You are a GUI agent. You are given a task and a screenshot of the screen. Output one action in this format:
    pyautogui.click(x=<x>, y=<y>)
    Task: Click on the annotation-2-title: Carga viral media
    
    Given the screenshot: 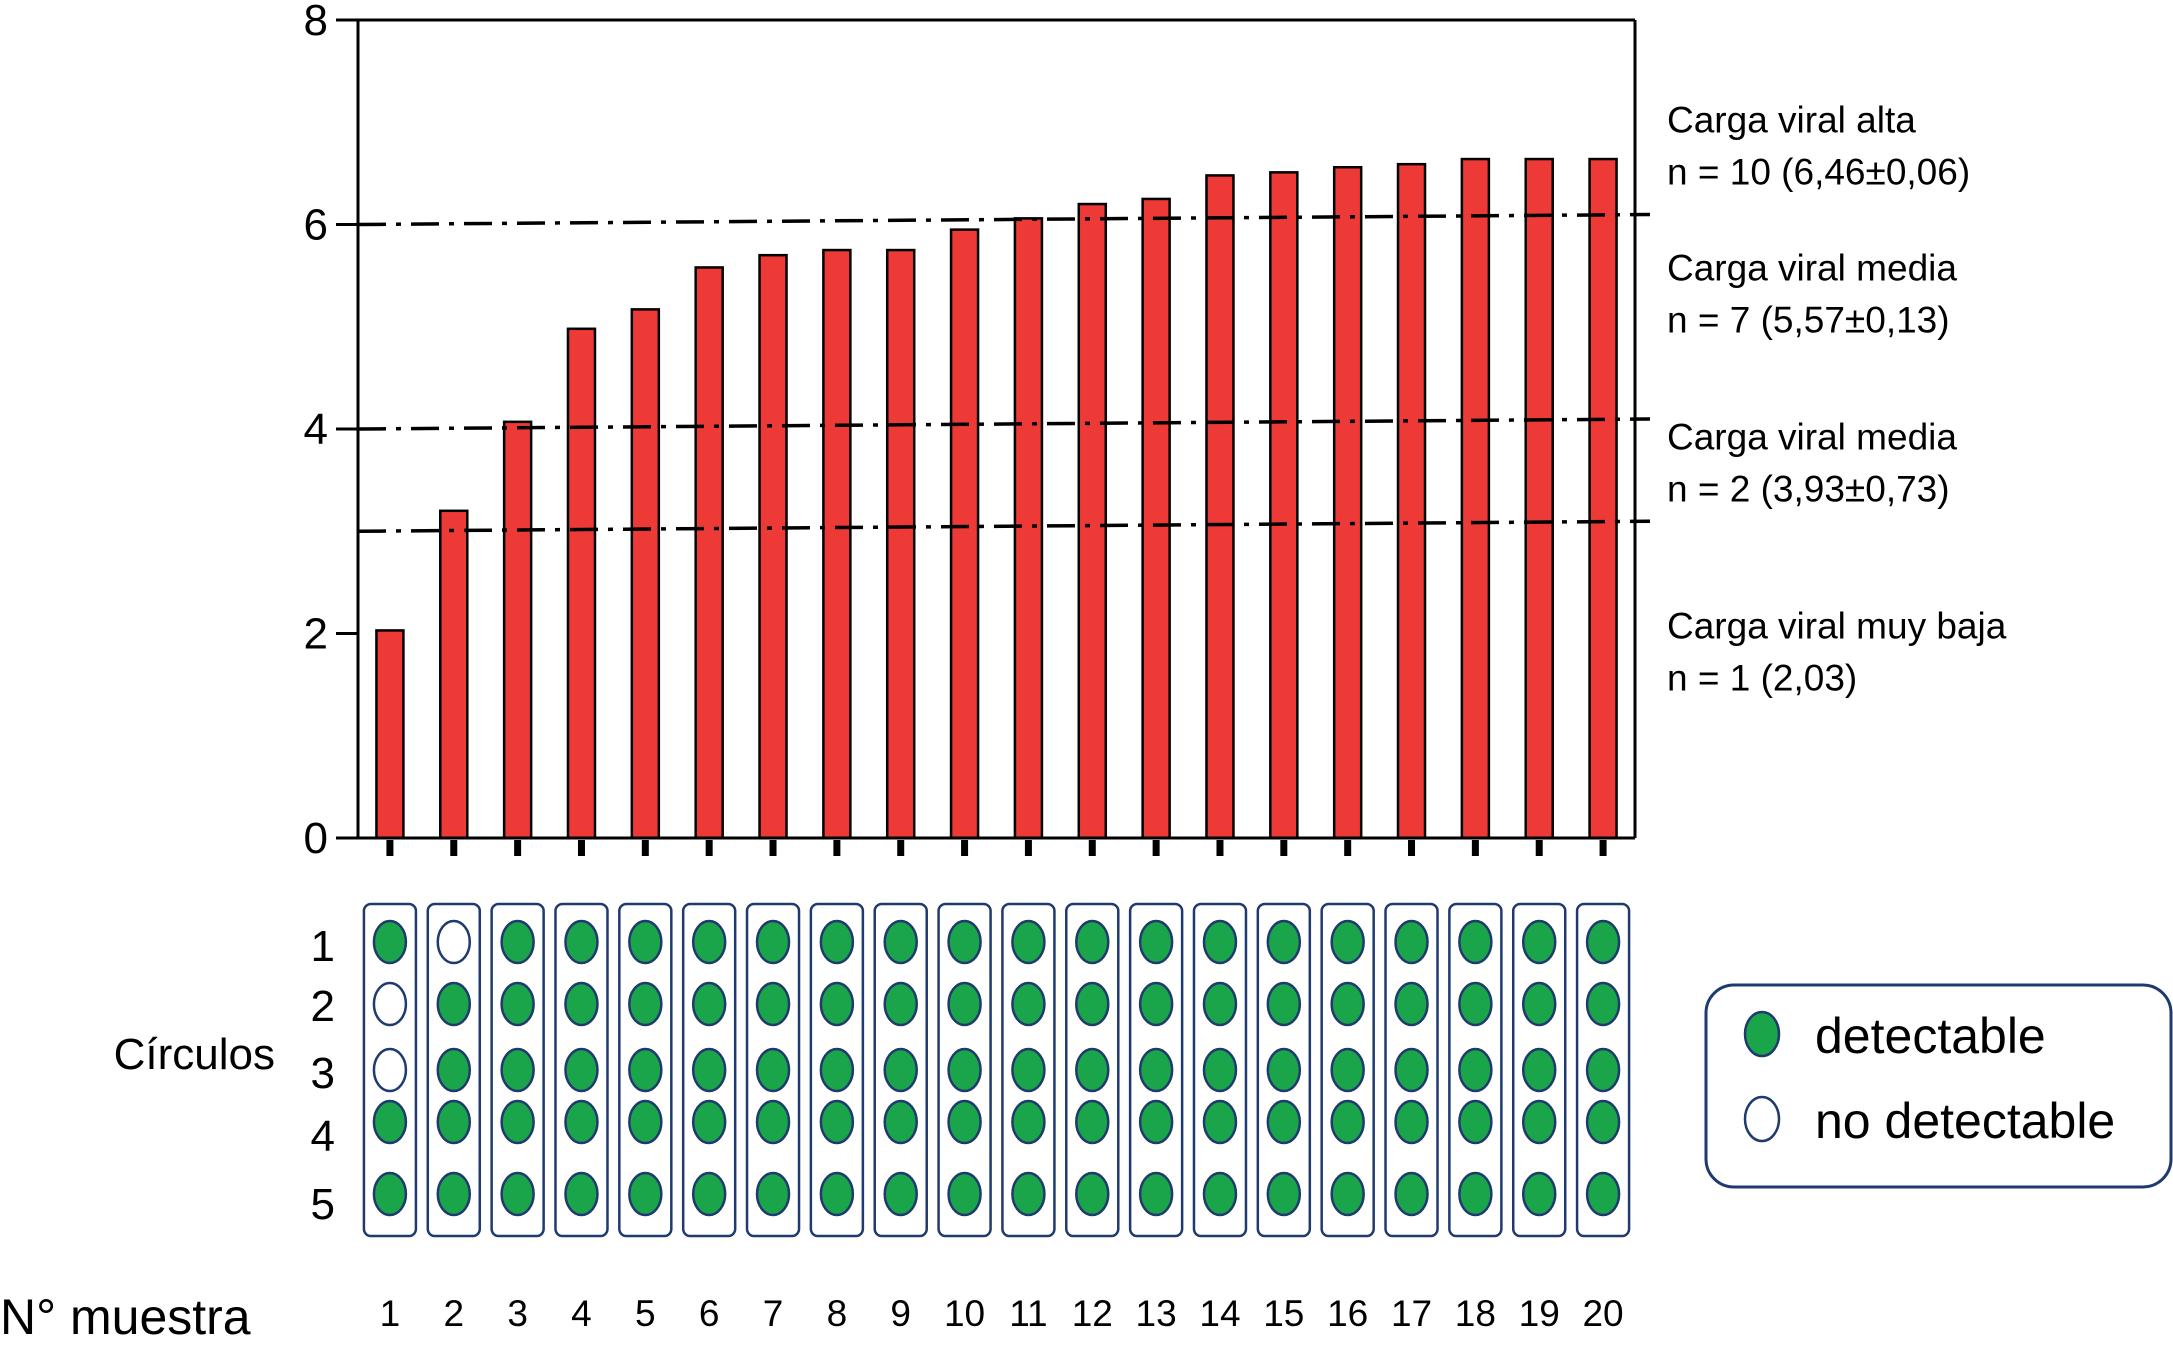 What is the action you would take?
    pyautogui.click(x=1812, y=268)
    